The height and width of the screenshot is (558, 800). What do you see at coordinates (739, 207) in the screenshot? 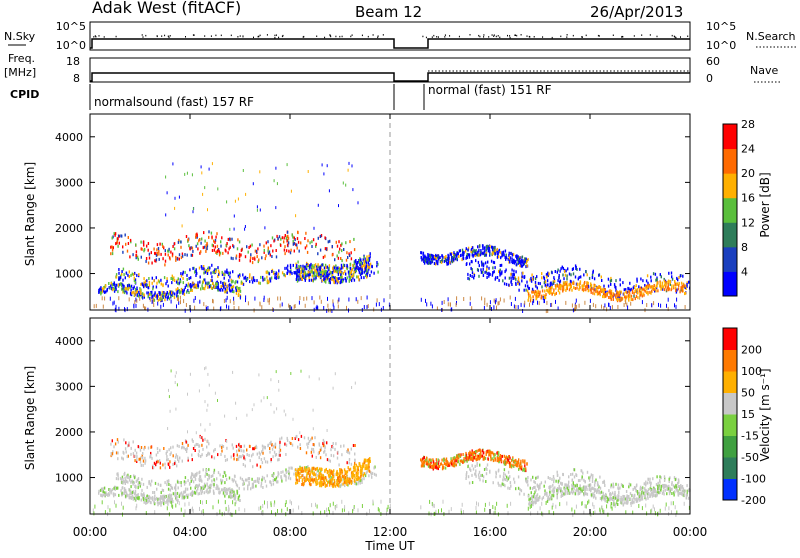
I see `power-colorbar: 4 8 12 16 20 24 28` at bounding box center [739, 207].